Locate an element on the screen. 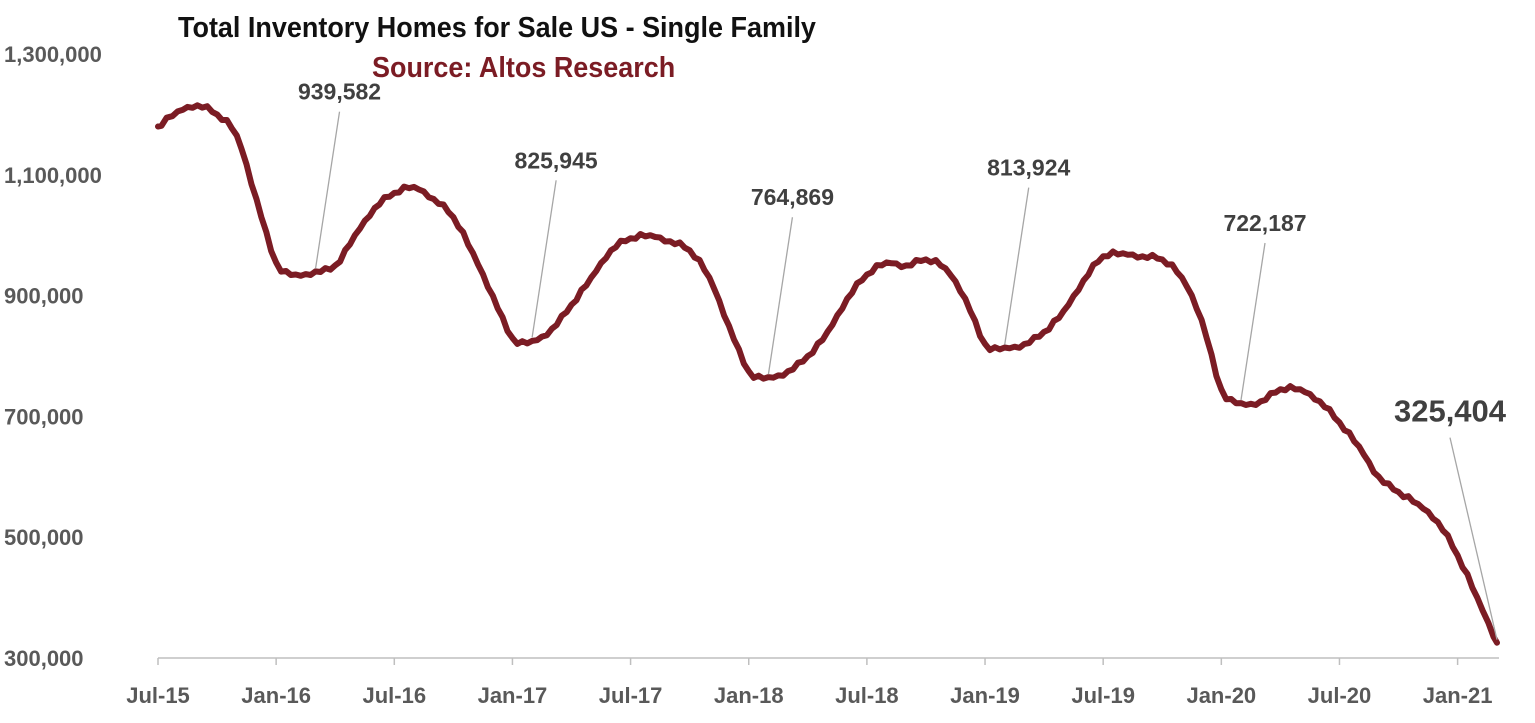 The image size is (1535, 723). annotation-label: 764,869 is located at coordinates (792, 197).